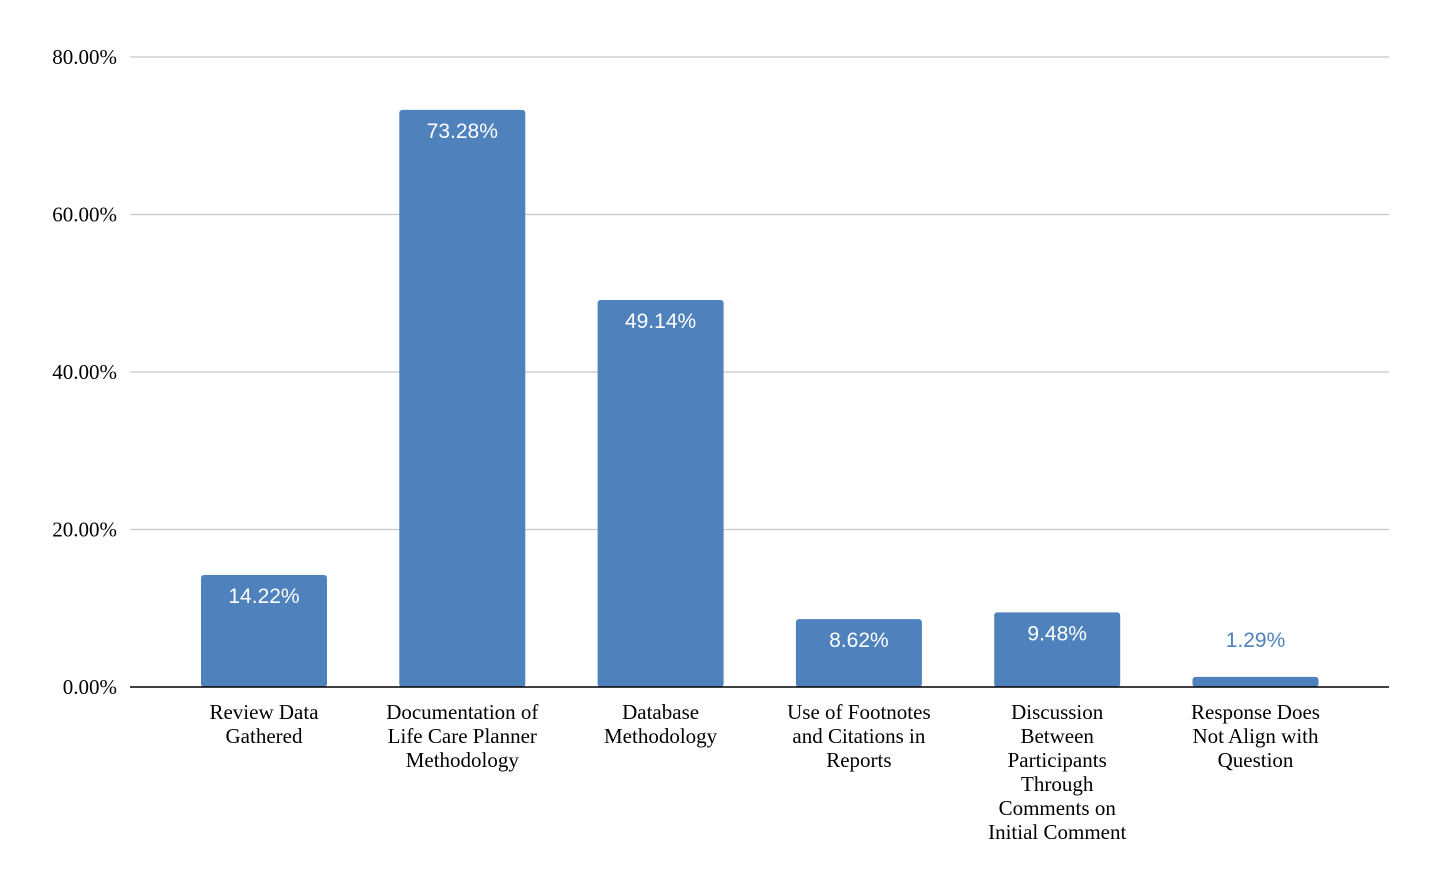  I want to click on data-label: 1.29%, so click(1256, 640).